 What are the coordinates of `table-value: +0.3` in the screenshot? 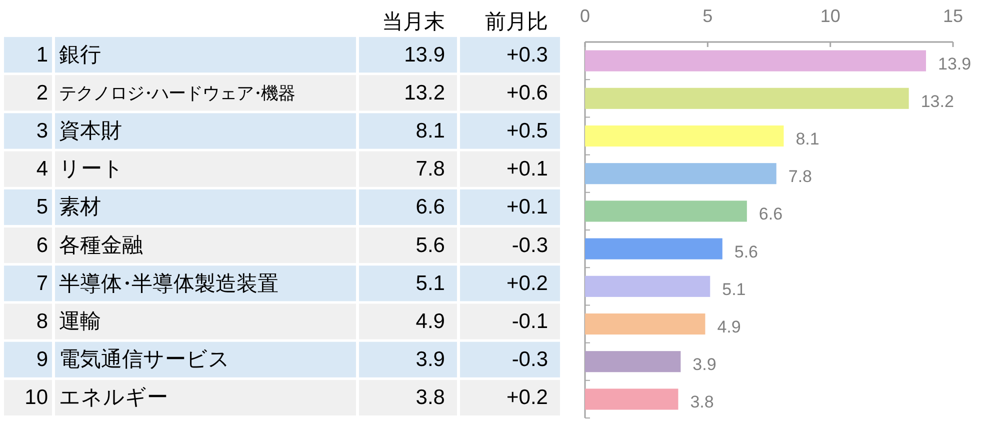 It's located at (527, 54).